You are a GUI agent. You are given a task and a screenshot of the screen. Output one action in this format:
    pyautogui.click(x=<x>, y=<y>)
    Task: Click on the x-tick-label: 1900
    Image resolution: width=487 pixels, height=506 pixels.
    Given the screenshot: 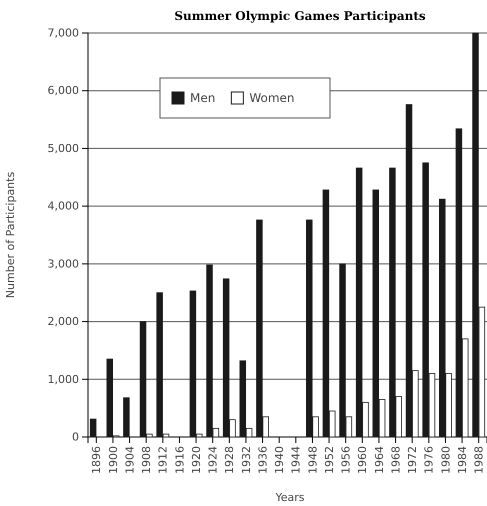 What is the action you would take?
    pyautogui.click(x=113, y=460)
    